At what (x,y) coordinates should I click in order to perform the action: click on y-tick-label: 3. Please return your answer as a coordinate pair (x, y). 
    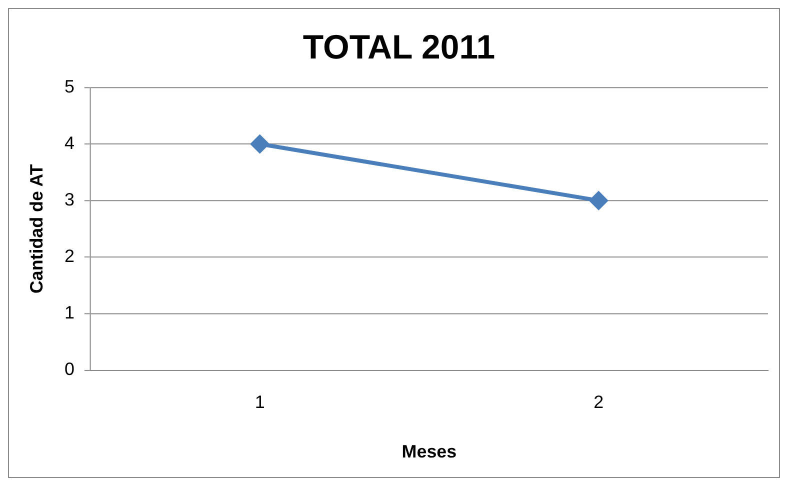
    Looking at the image, I should click on (69, 200).